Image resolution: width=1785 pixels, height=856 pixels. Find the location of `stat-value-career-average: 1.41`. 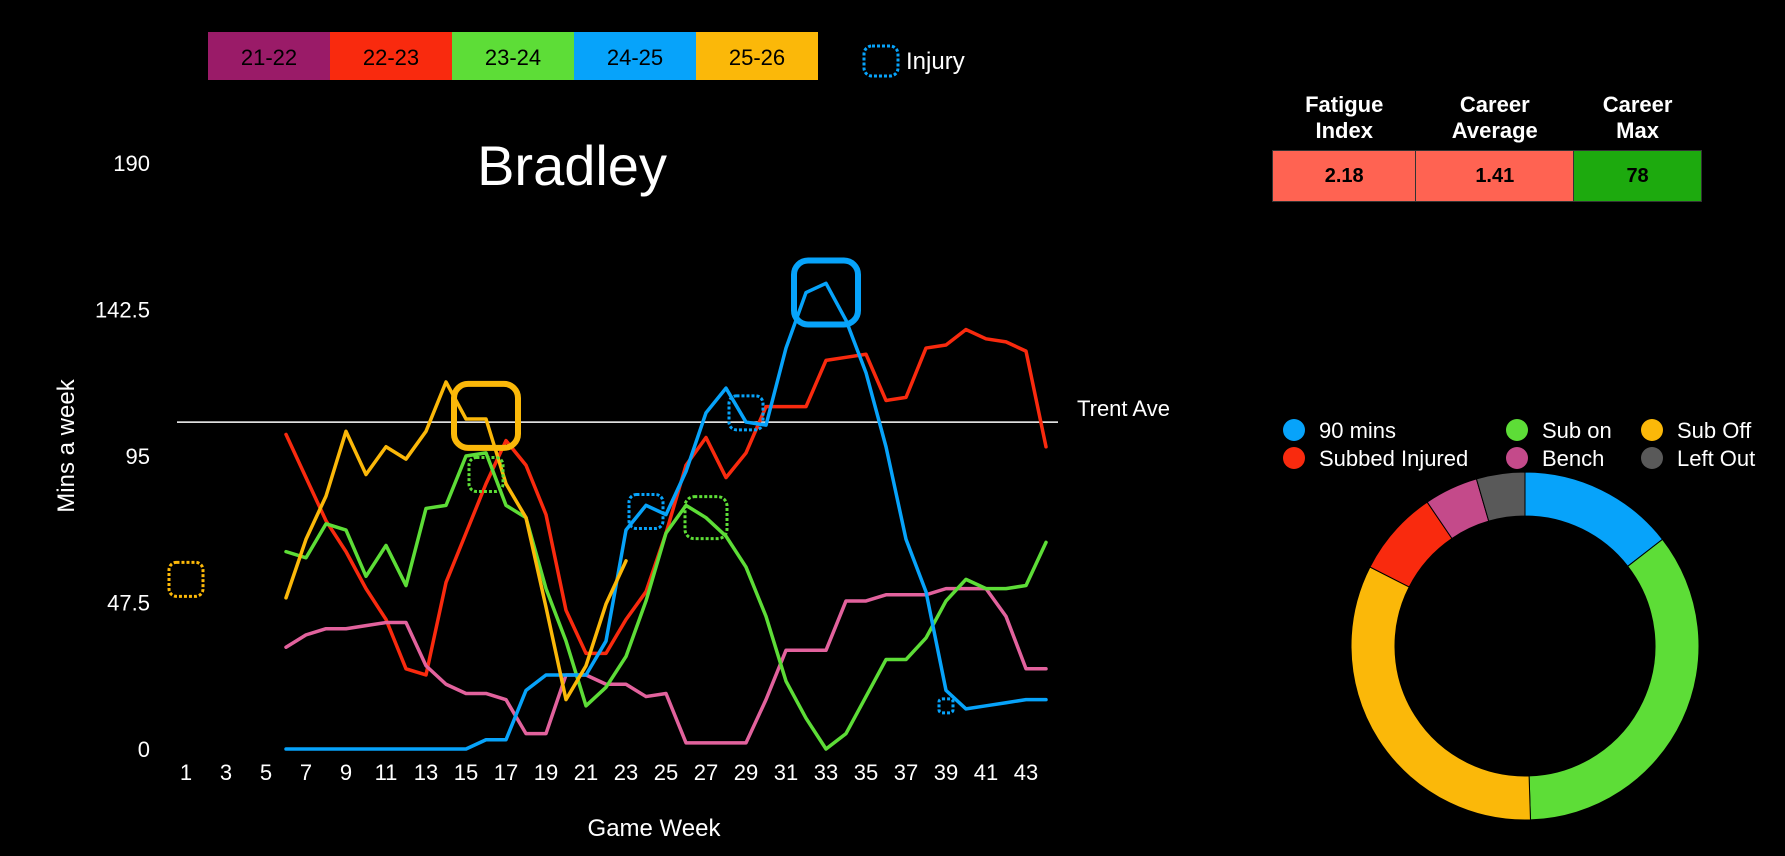

stat-value-career-average: 1.41 is located at coordinates (1495, 176).